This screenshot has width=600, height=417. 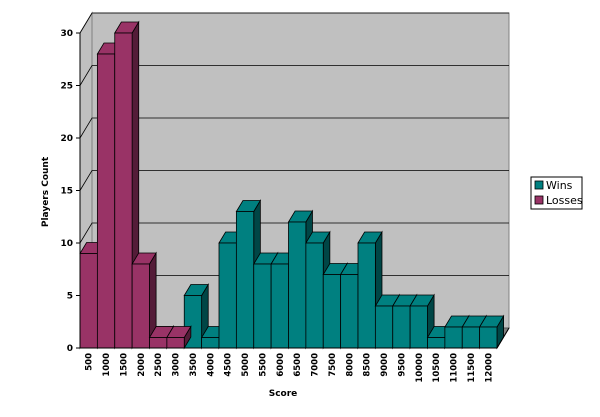 I want to click on bar-losses-2000, so click(x=144, y=300).